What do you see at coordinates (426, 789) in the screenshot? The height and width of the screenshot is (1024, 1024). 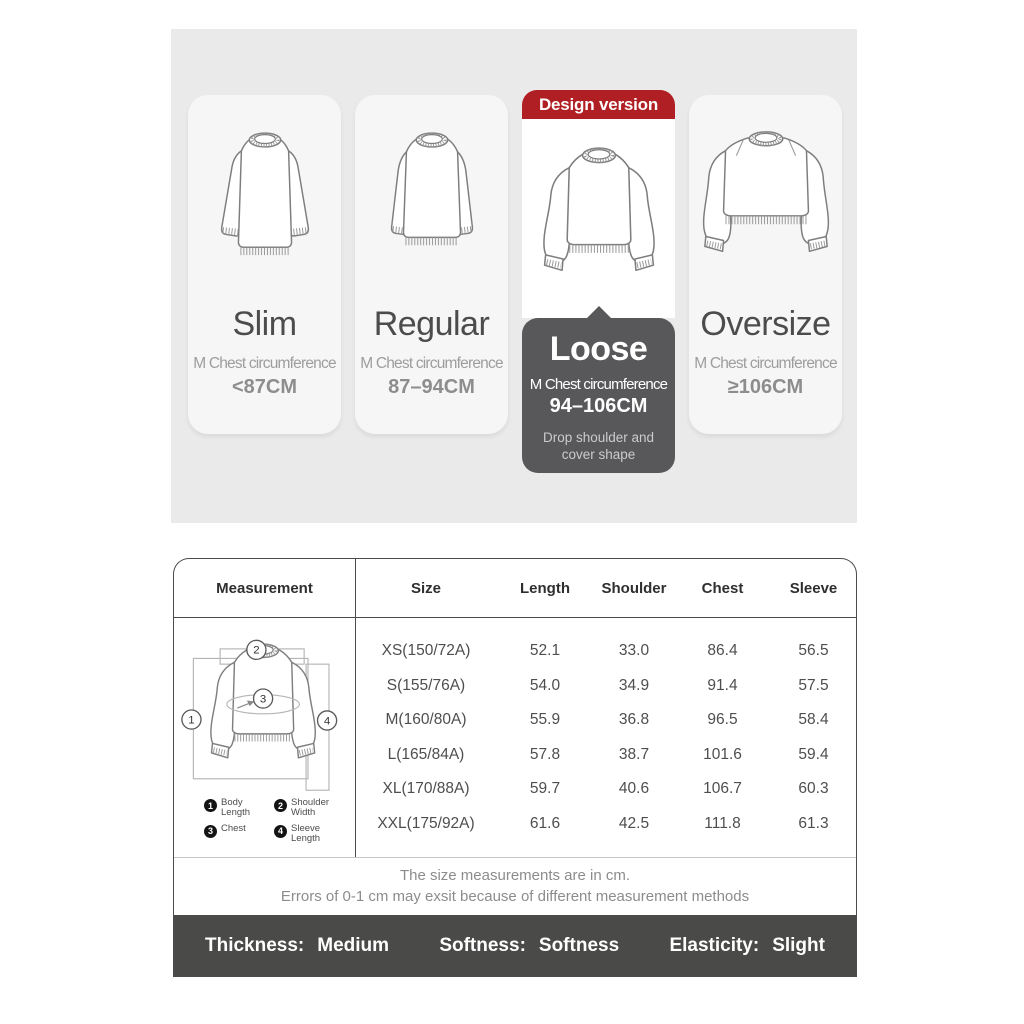 I see `cell-size: XL(170/88A)` at bounding box center [426, 789].